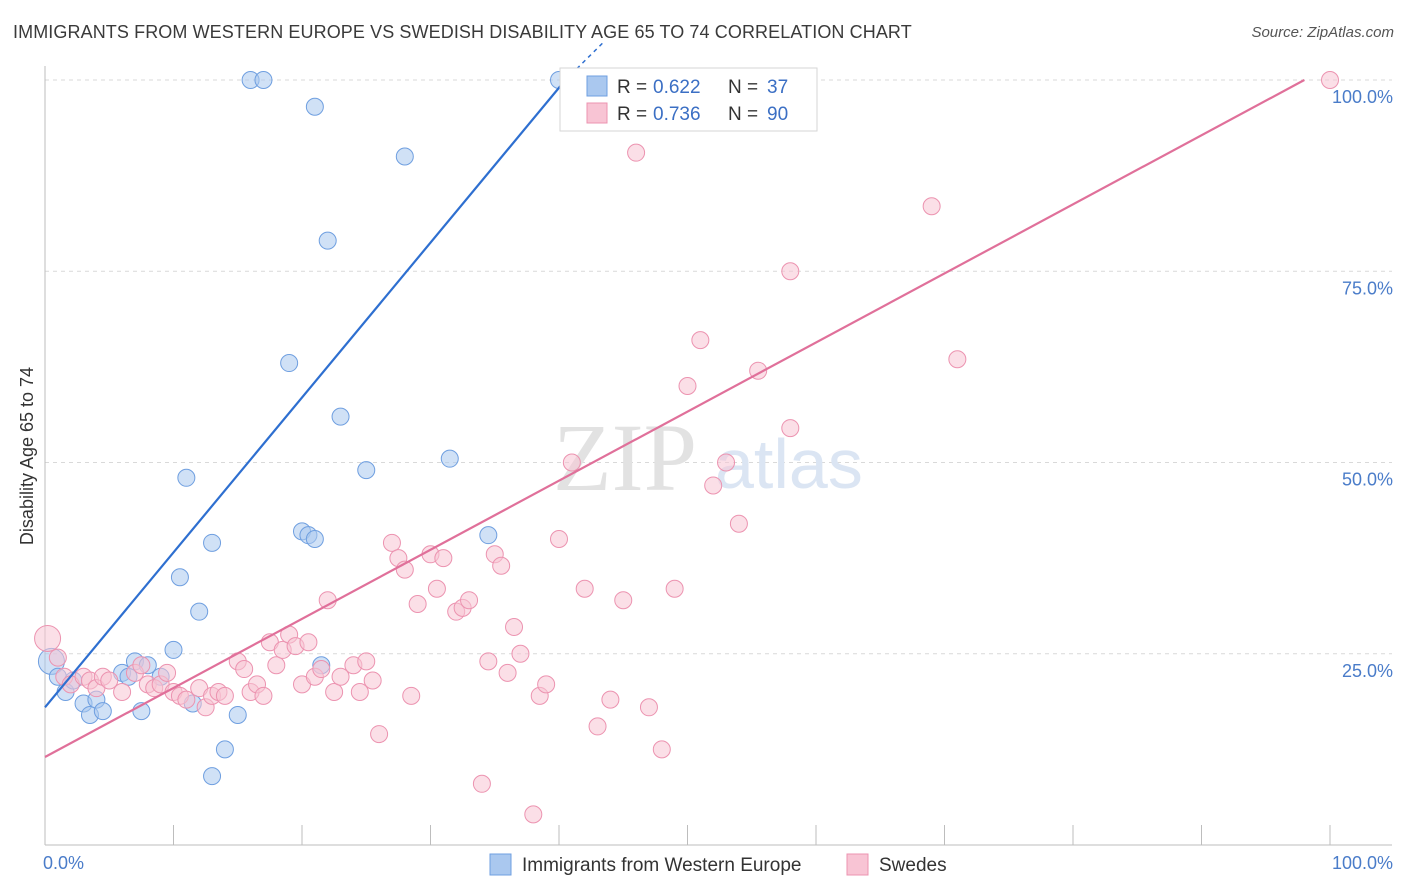 The image size is (1406, 892). Describe the element at coordinates (1362, 97) in the screenshot. I see `y-tick-label: 100.0%` at that location.